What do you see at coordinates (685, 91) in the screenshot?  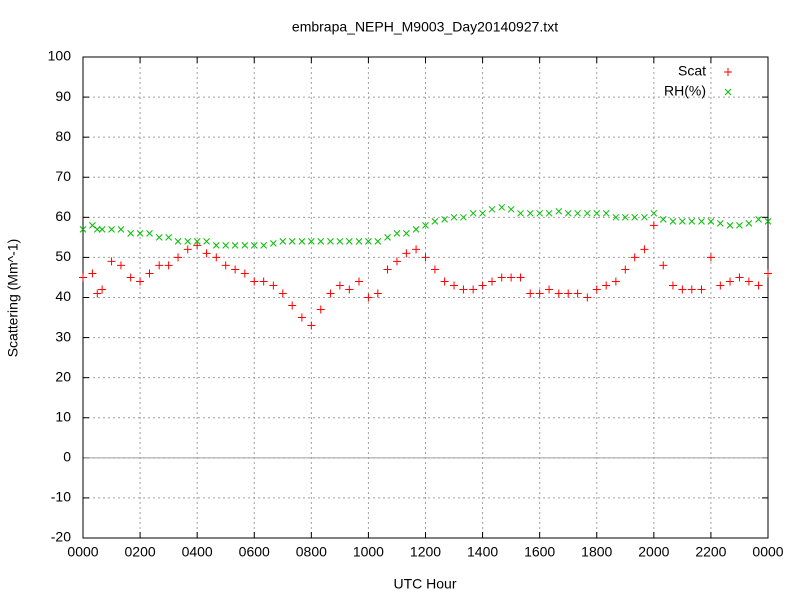 I see `legend-label: RH(%)` at bounding box center [685, 91].